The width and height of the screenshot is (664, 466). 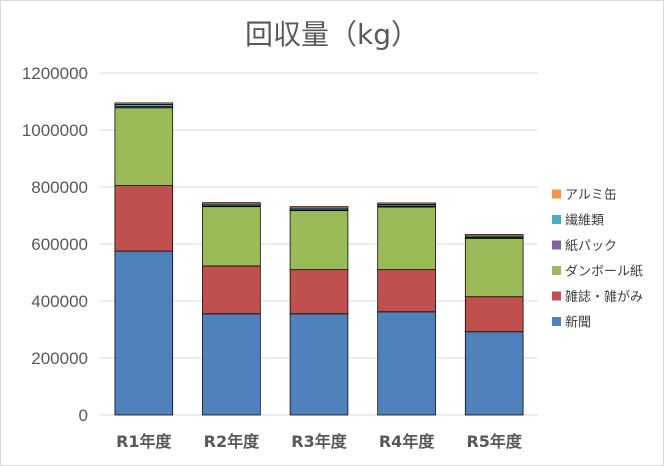 What do you see at coordinates (584, 221) in the screenshot?
I see `legend-label: 繊維類` at bounding box center [584, 221].